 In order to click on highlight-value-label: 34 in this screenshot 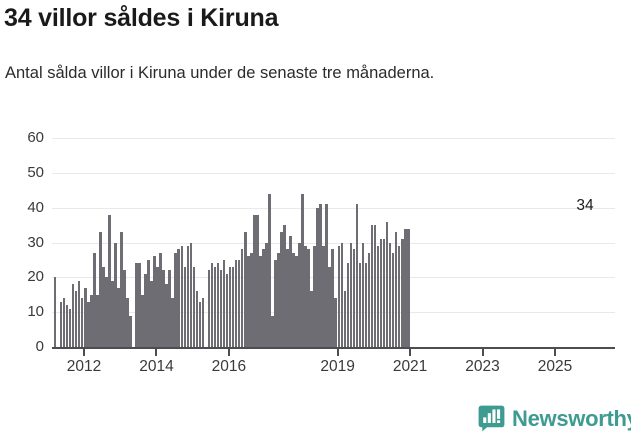, I will do `click(585, 205)`.